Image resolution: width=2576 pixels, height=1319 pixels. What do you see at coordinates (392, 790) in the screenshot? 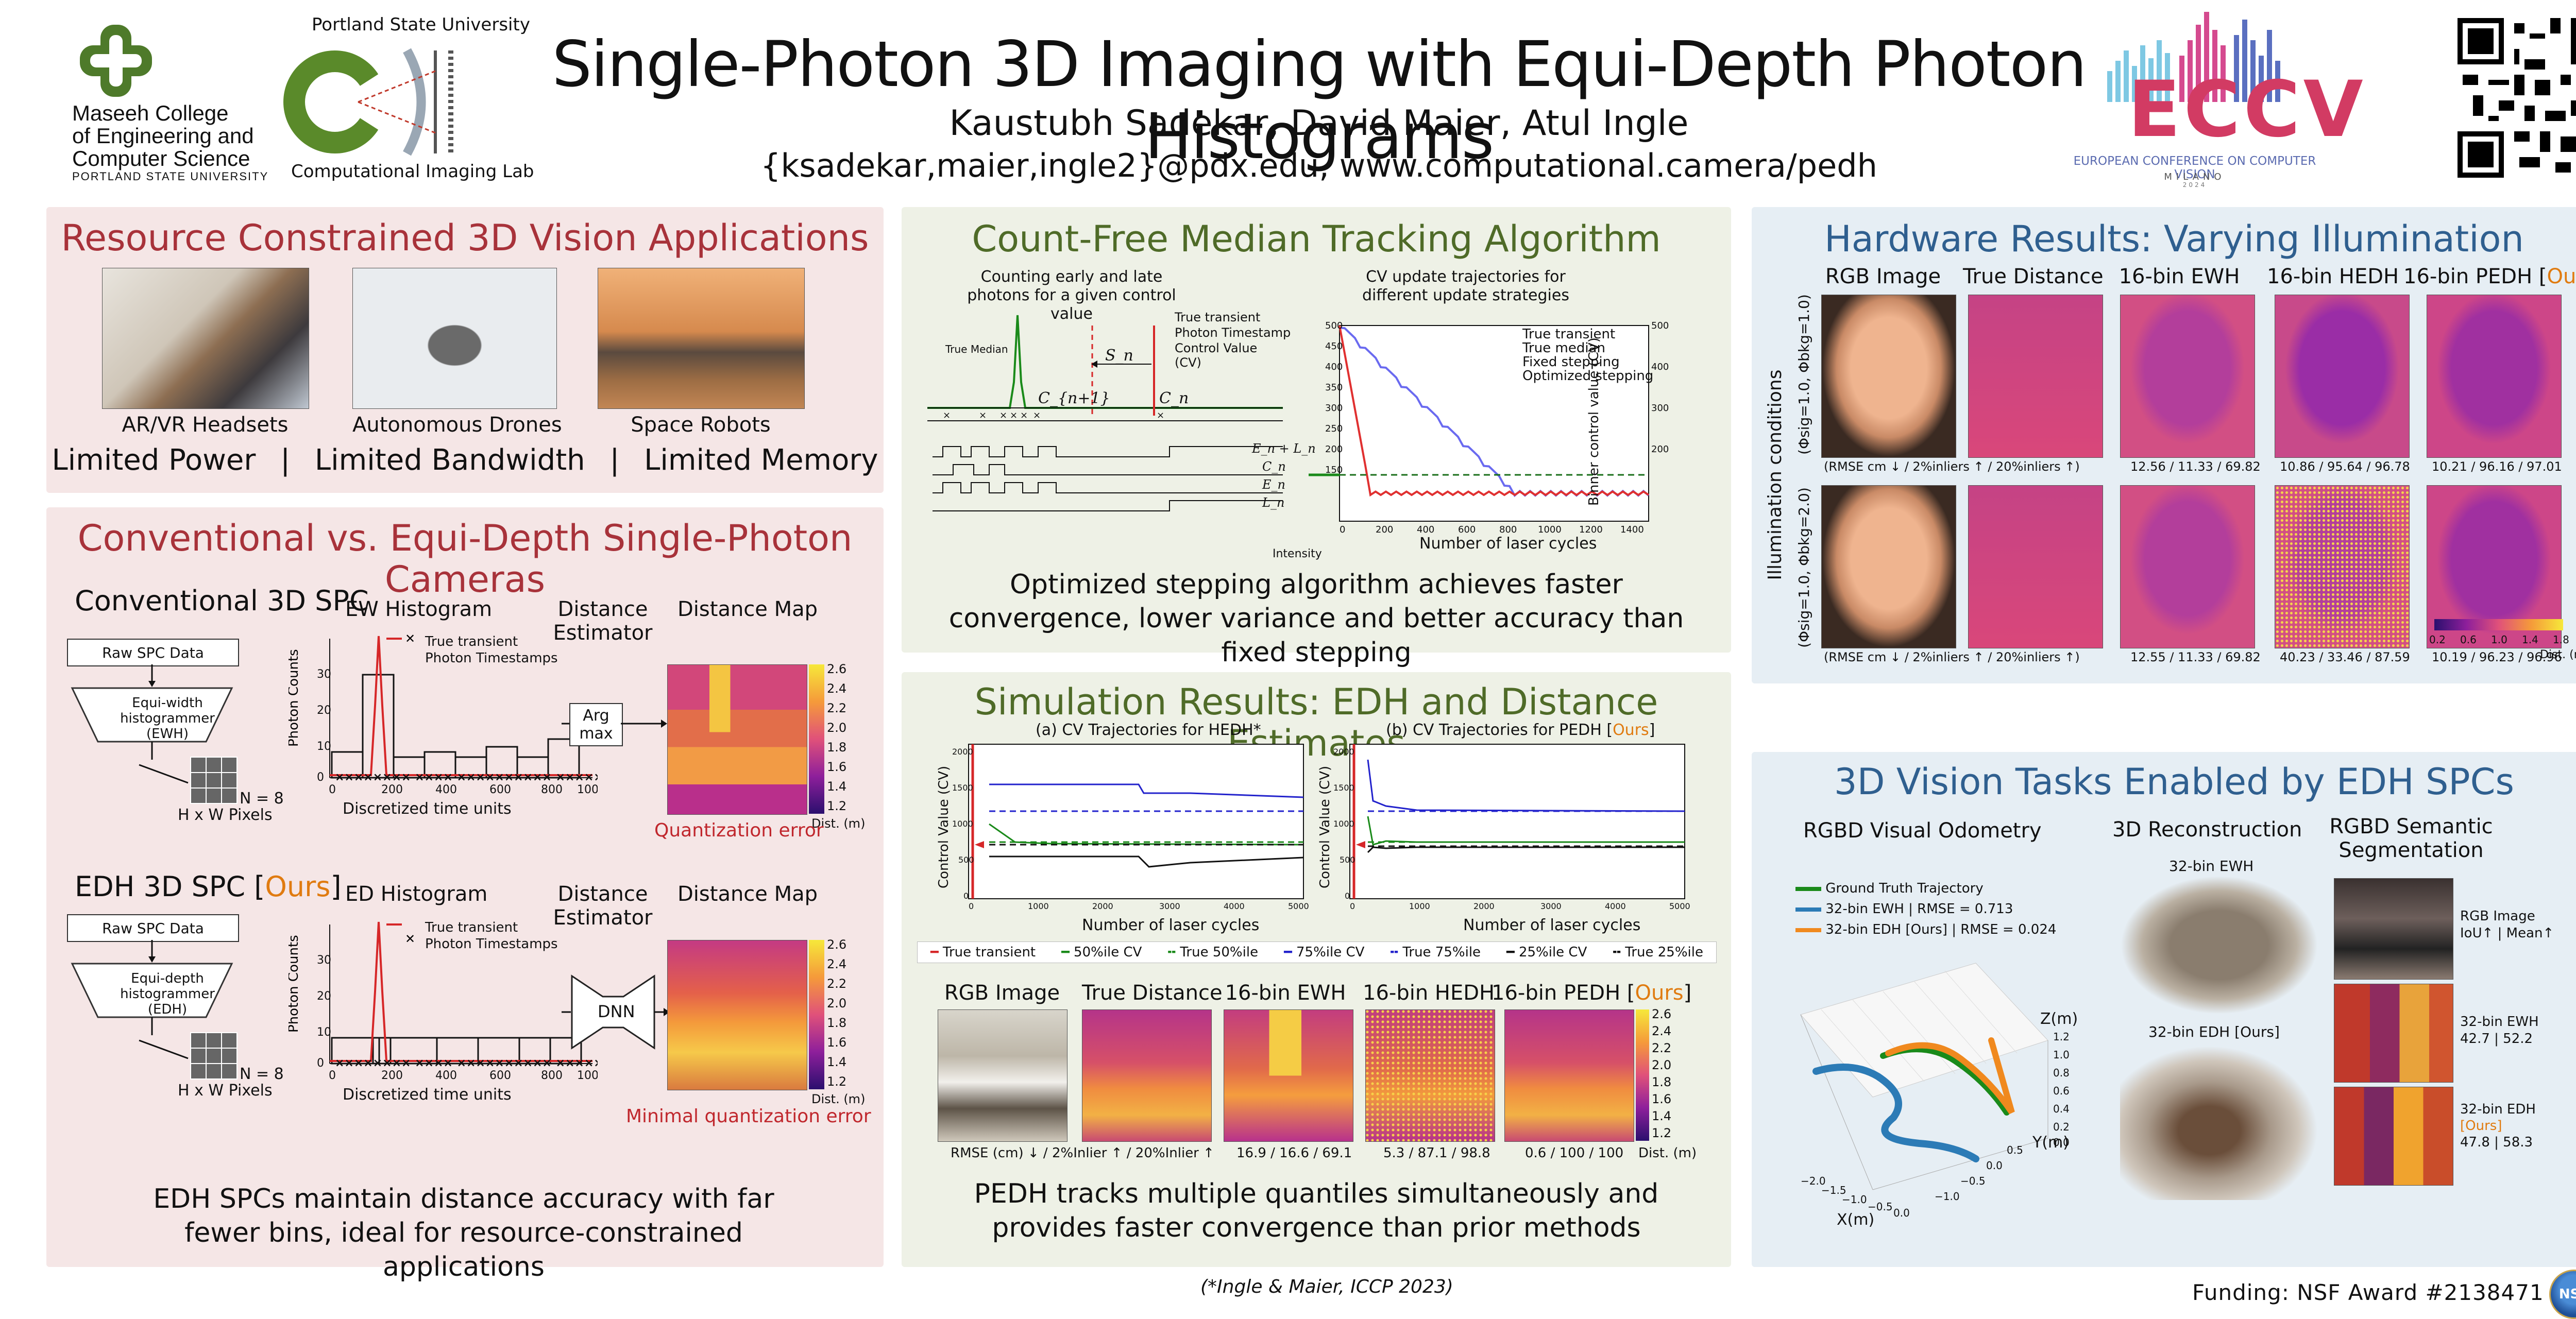
I see `svg-text: 200` at bounding box center [392, 790].